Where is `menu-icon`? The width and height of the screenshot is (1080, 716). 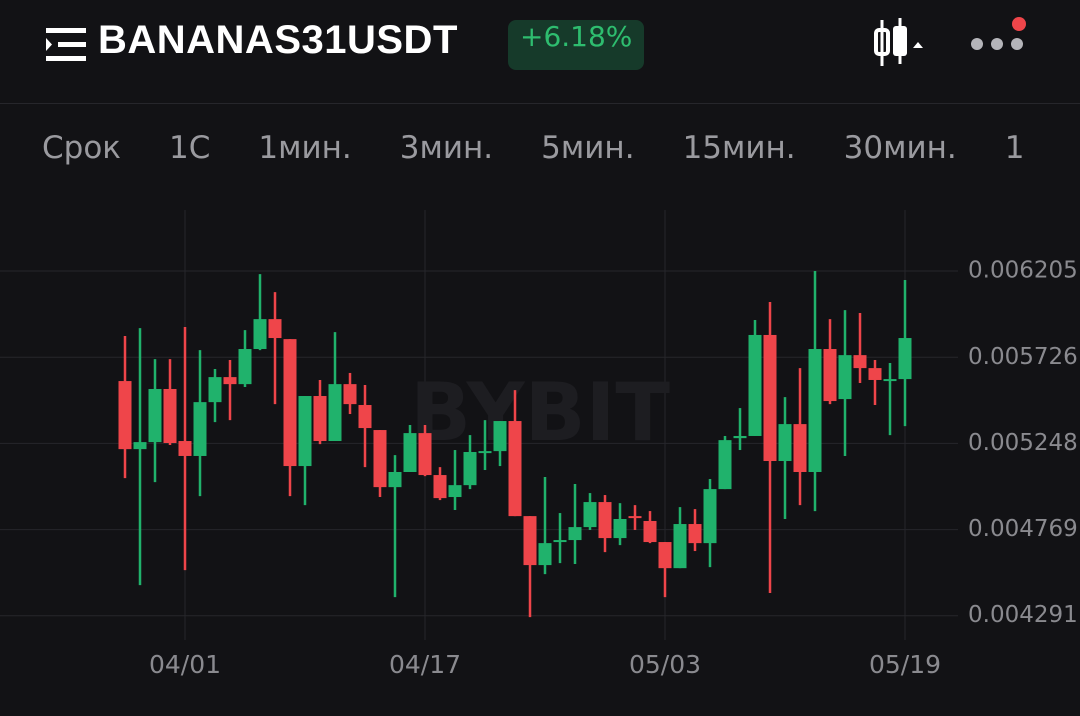
menu-icon is located at coordinates (70, 48).